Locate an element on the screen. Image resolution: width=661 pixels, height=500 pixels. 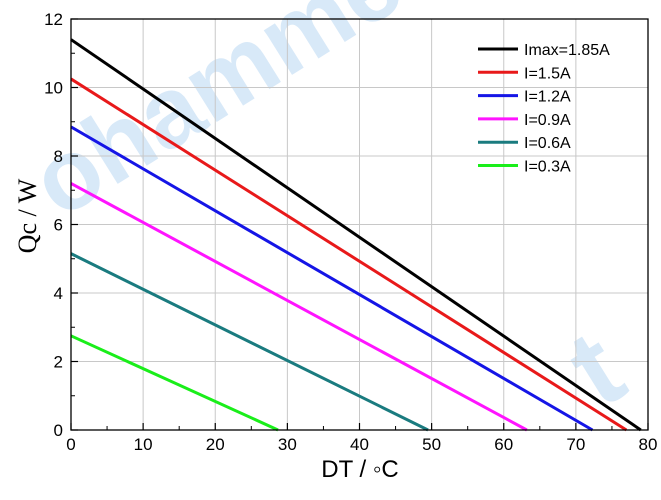
x-tick-label: 40 is located at coordinates (359, 444).